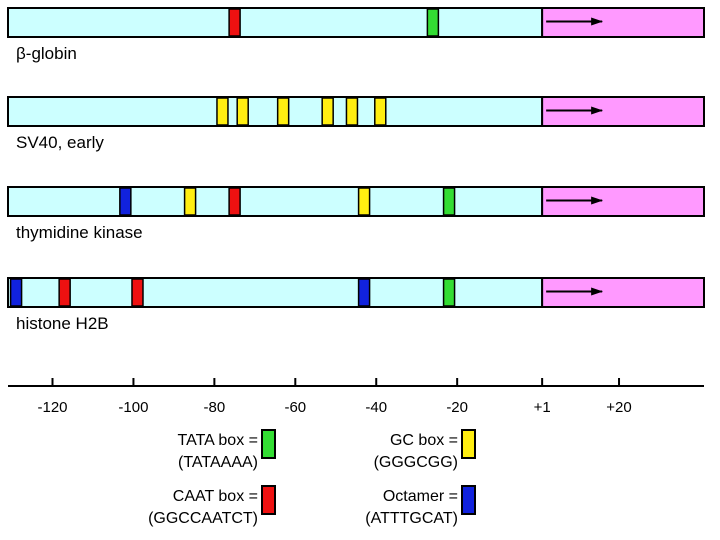  I want to click on legend-sequence: (ATTTGCAT), so click(411, 518).